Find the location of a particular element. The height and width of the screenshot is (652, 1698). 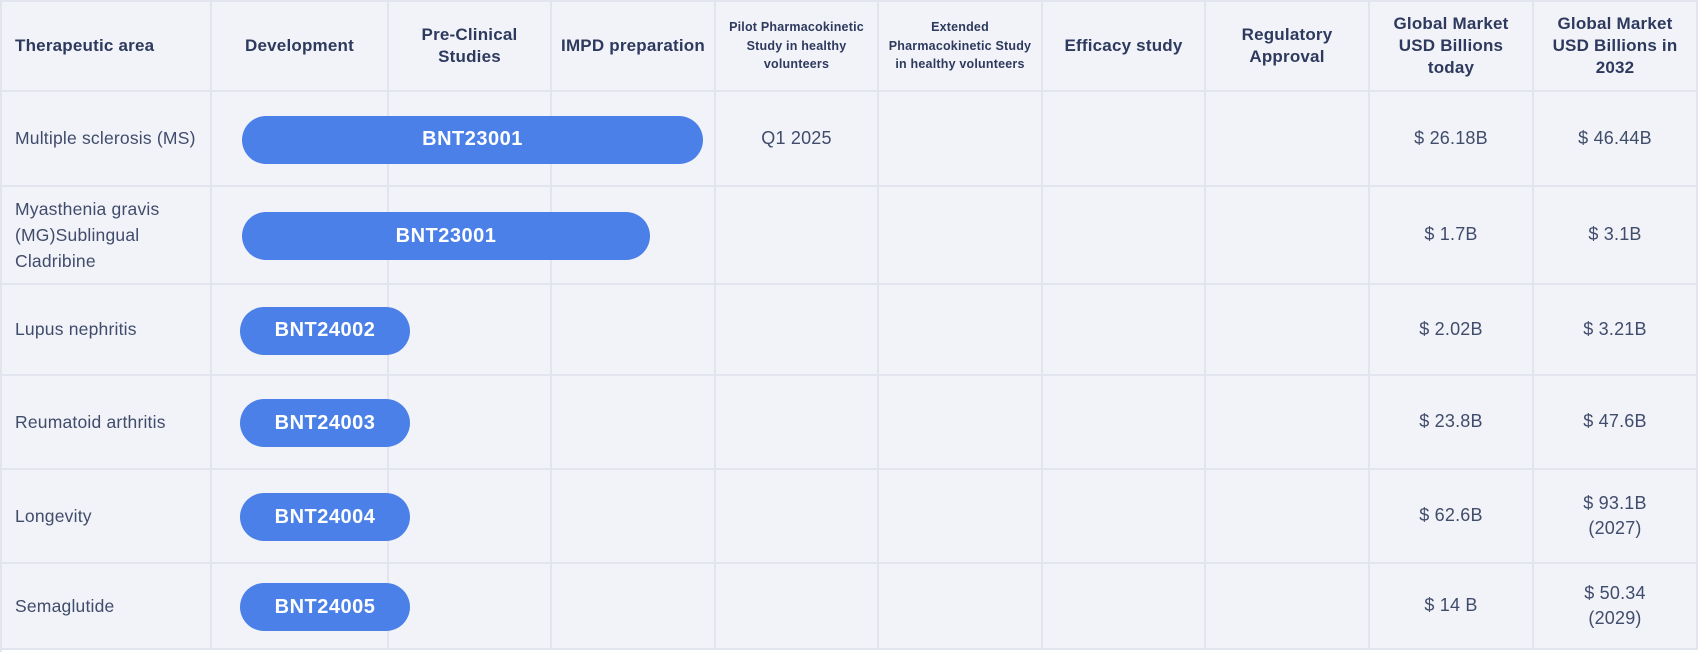

value-line: $ 3.1B is located at coordinates (1615, 234).